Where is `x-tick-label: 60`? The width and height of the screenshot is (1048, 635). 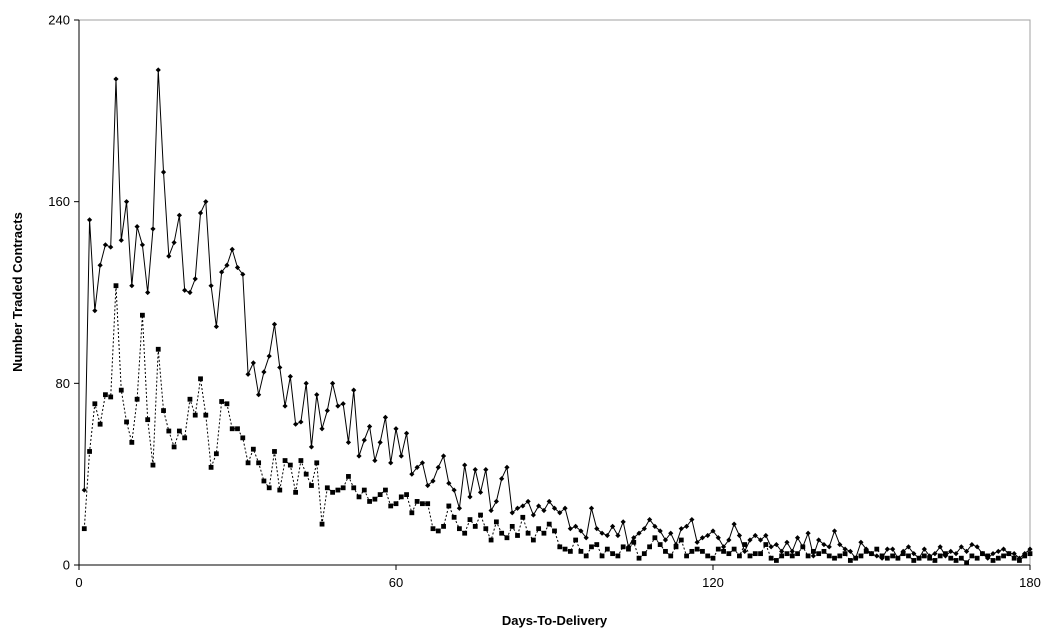
x-tick-label: 60 is located at coordinates (396, 582).